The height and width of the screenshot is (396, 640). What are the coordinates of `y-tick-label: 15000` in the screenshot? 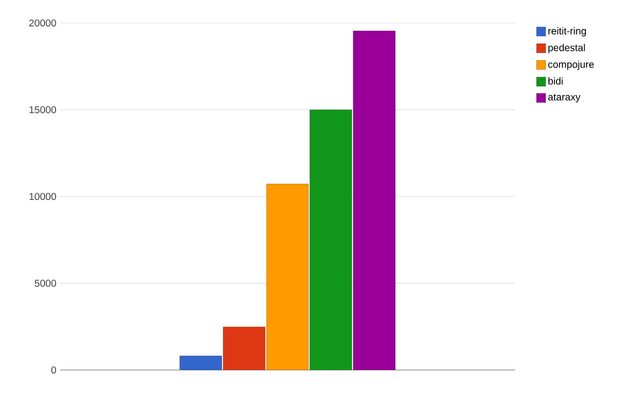 It's located at (43, 110).